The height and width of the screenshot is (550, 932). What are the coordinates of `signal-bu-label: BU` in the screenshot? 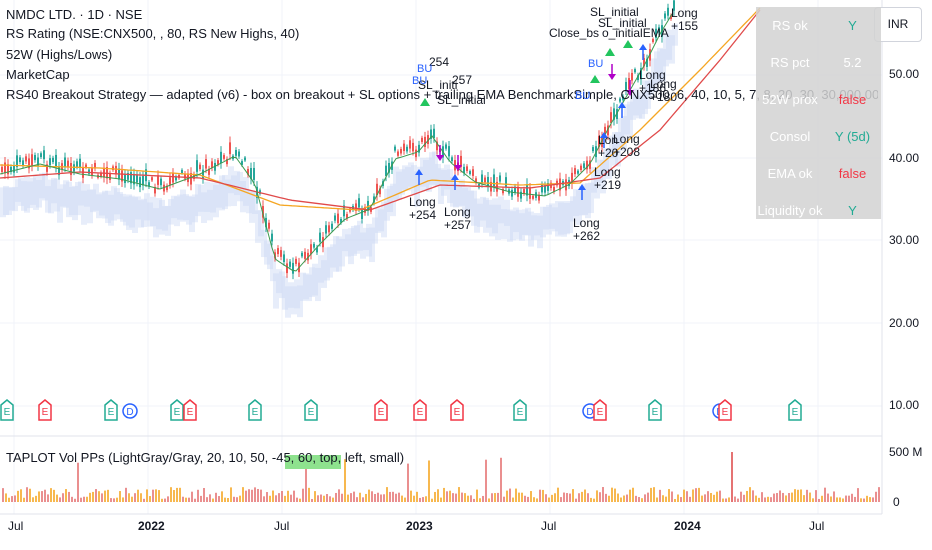 It's located at (425, 69).